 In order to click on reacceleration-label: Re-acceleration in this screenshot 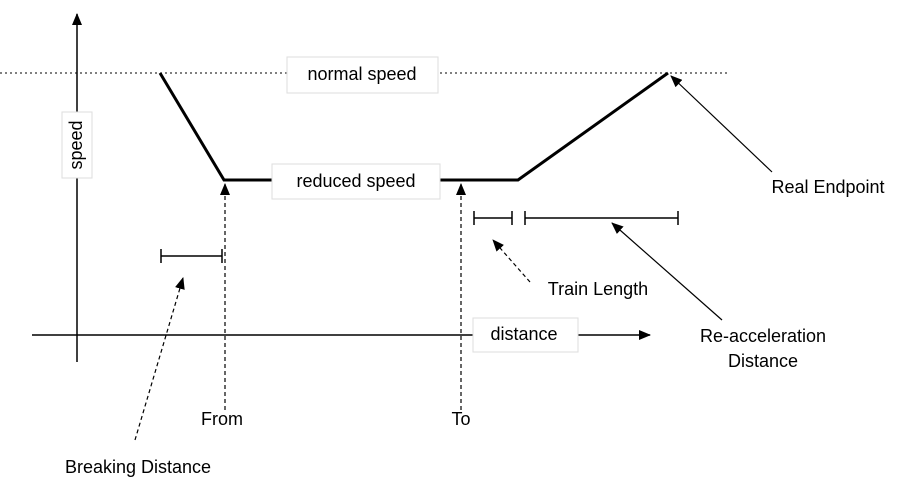, I will do `click(763, 336)`.